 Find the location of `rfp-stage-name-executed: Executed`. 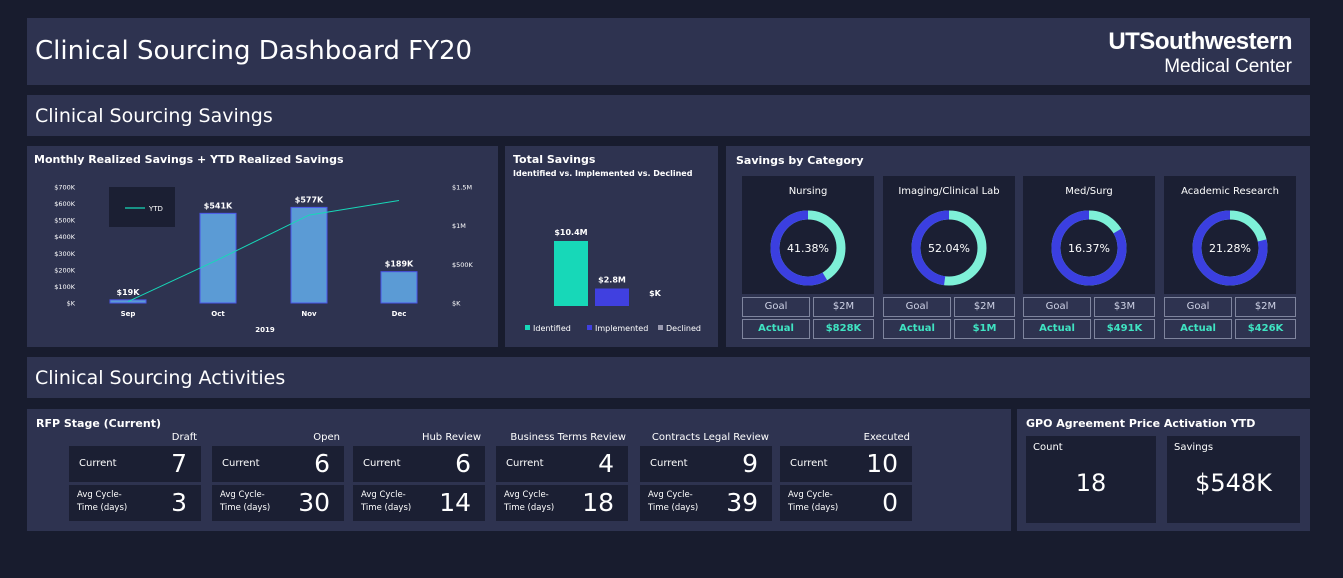

rfp-stage-name-executed: Executed is located at coordinates (886, 437).